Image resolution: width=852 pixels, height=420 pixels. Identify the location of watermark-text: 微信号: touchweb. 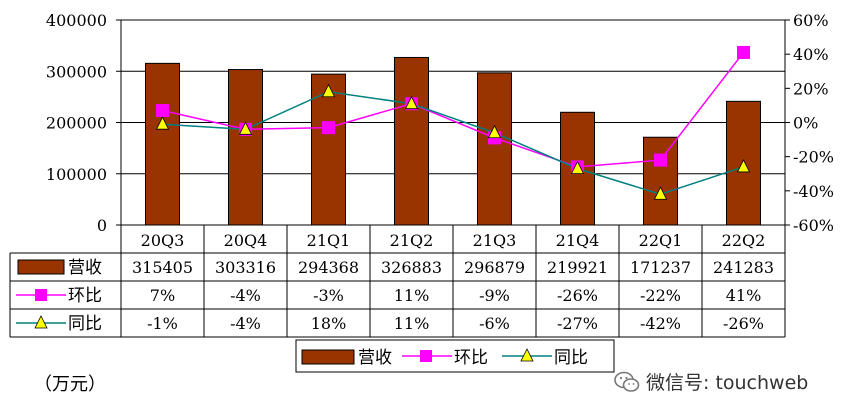
(727, 383).